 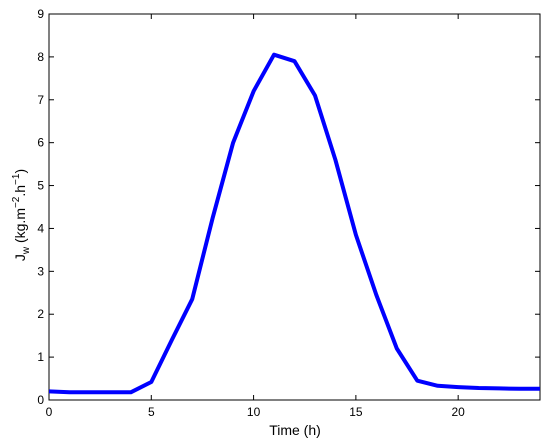 What do you see at coordinates (40, 186) in the screenshot?
I see `y-tick-label: 5` at bounding box center [40, 186].